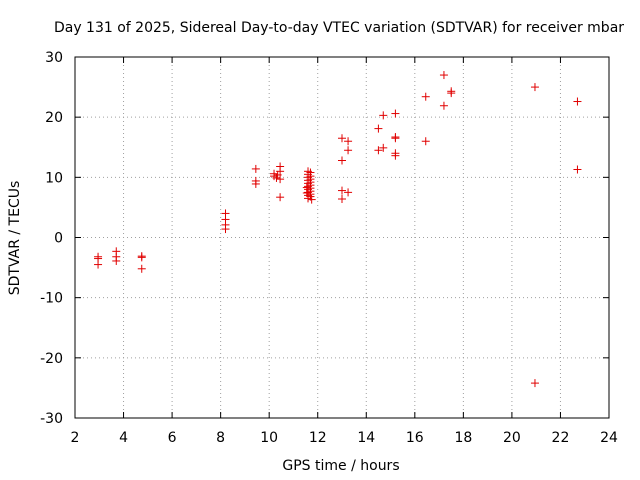 Image resolution: width=640 pixels, height=480 pixels. What do you see at coordinates (51, 359) in the screenshot?
I see `y-tick-label: -20` at bounding box center [51, 359].